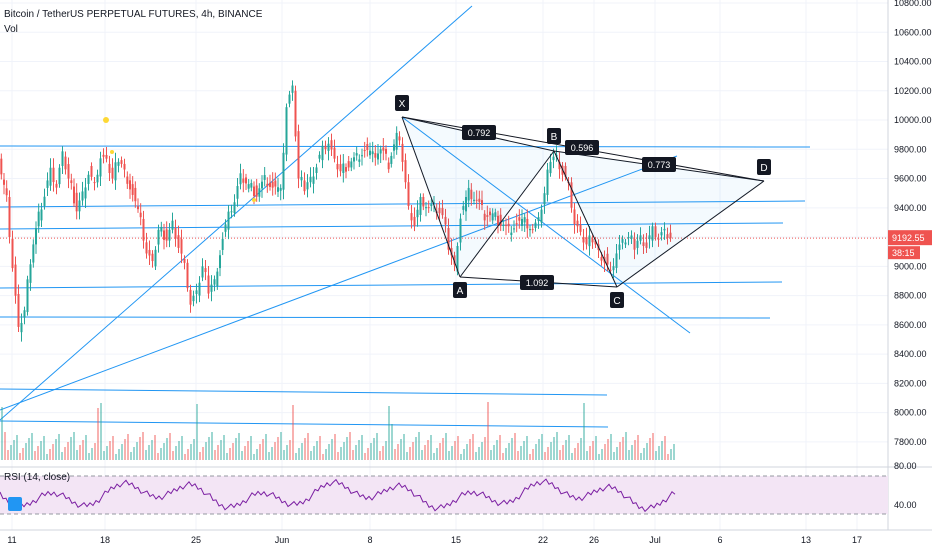 Image resolution: width=932 pixels, height=550 pixels. I want to click on price-tick-label: 8400.00, so click(910, 354).